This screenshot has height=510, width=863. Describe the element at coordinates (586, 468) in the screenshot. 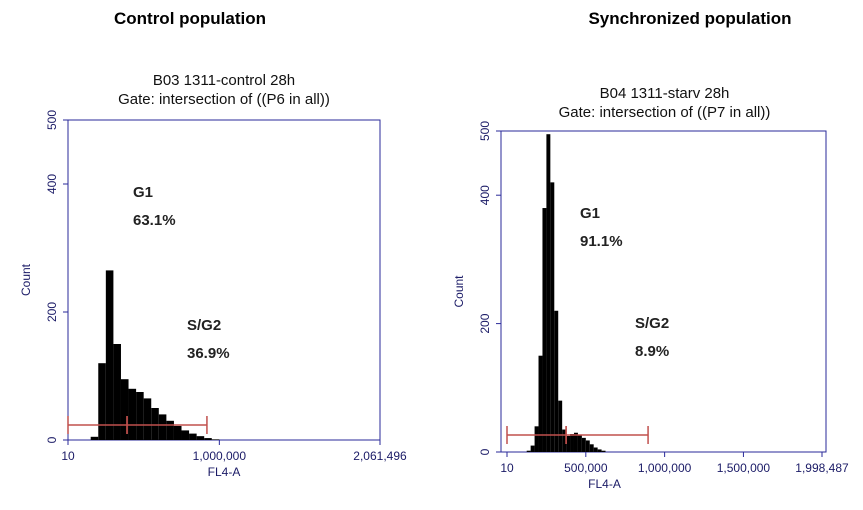

I see `x-tick-label: 500,000` at that location.